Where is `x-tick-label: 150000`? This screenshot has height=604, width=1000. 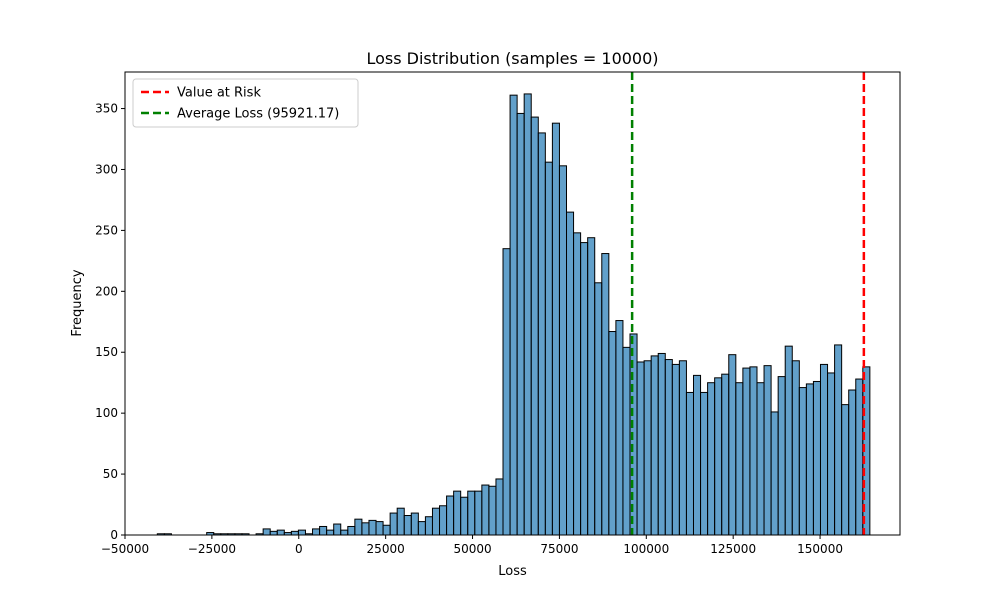
x-tick-label: 150000 is located at coordinates (820, 549).